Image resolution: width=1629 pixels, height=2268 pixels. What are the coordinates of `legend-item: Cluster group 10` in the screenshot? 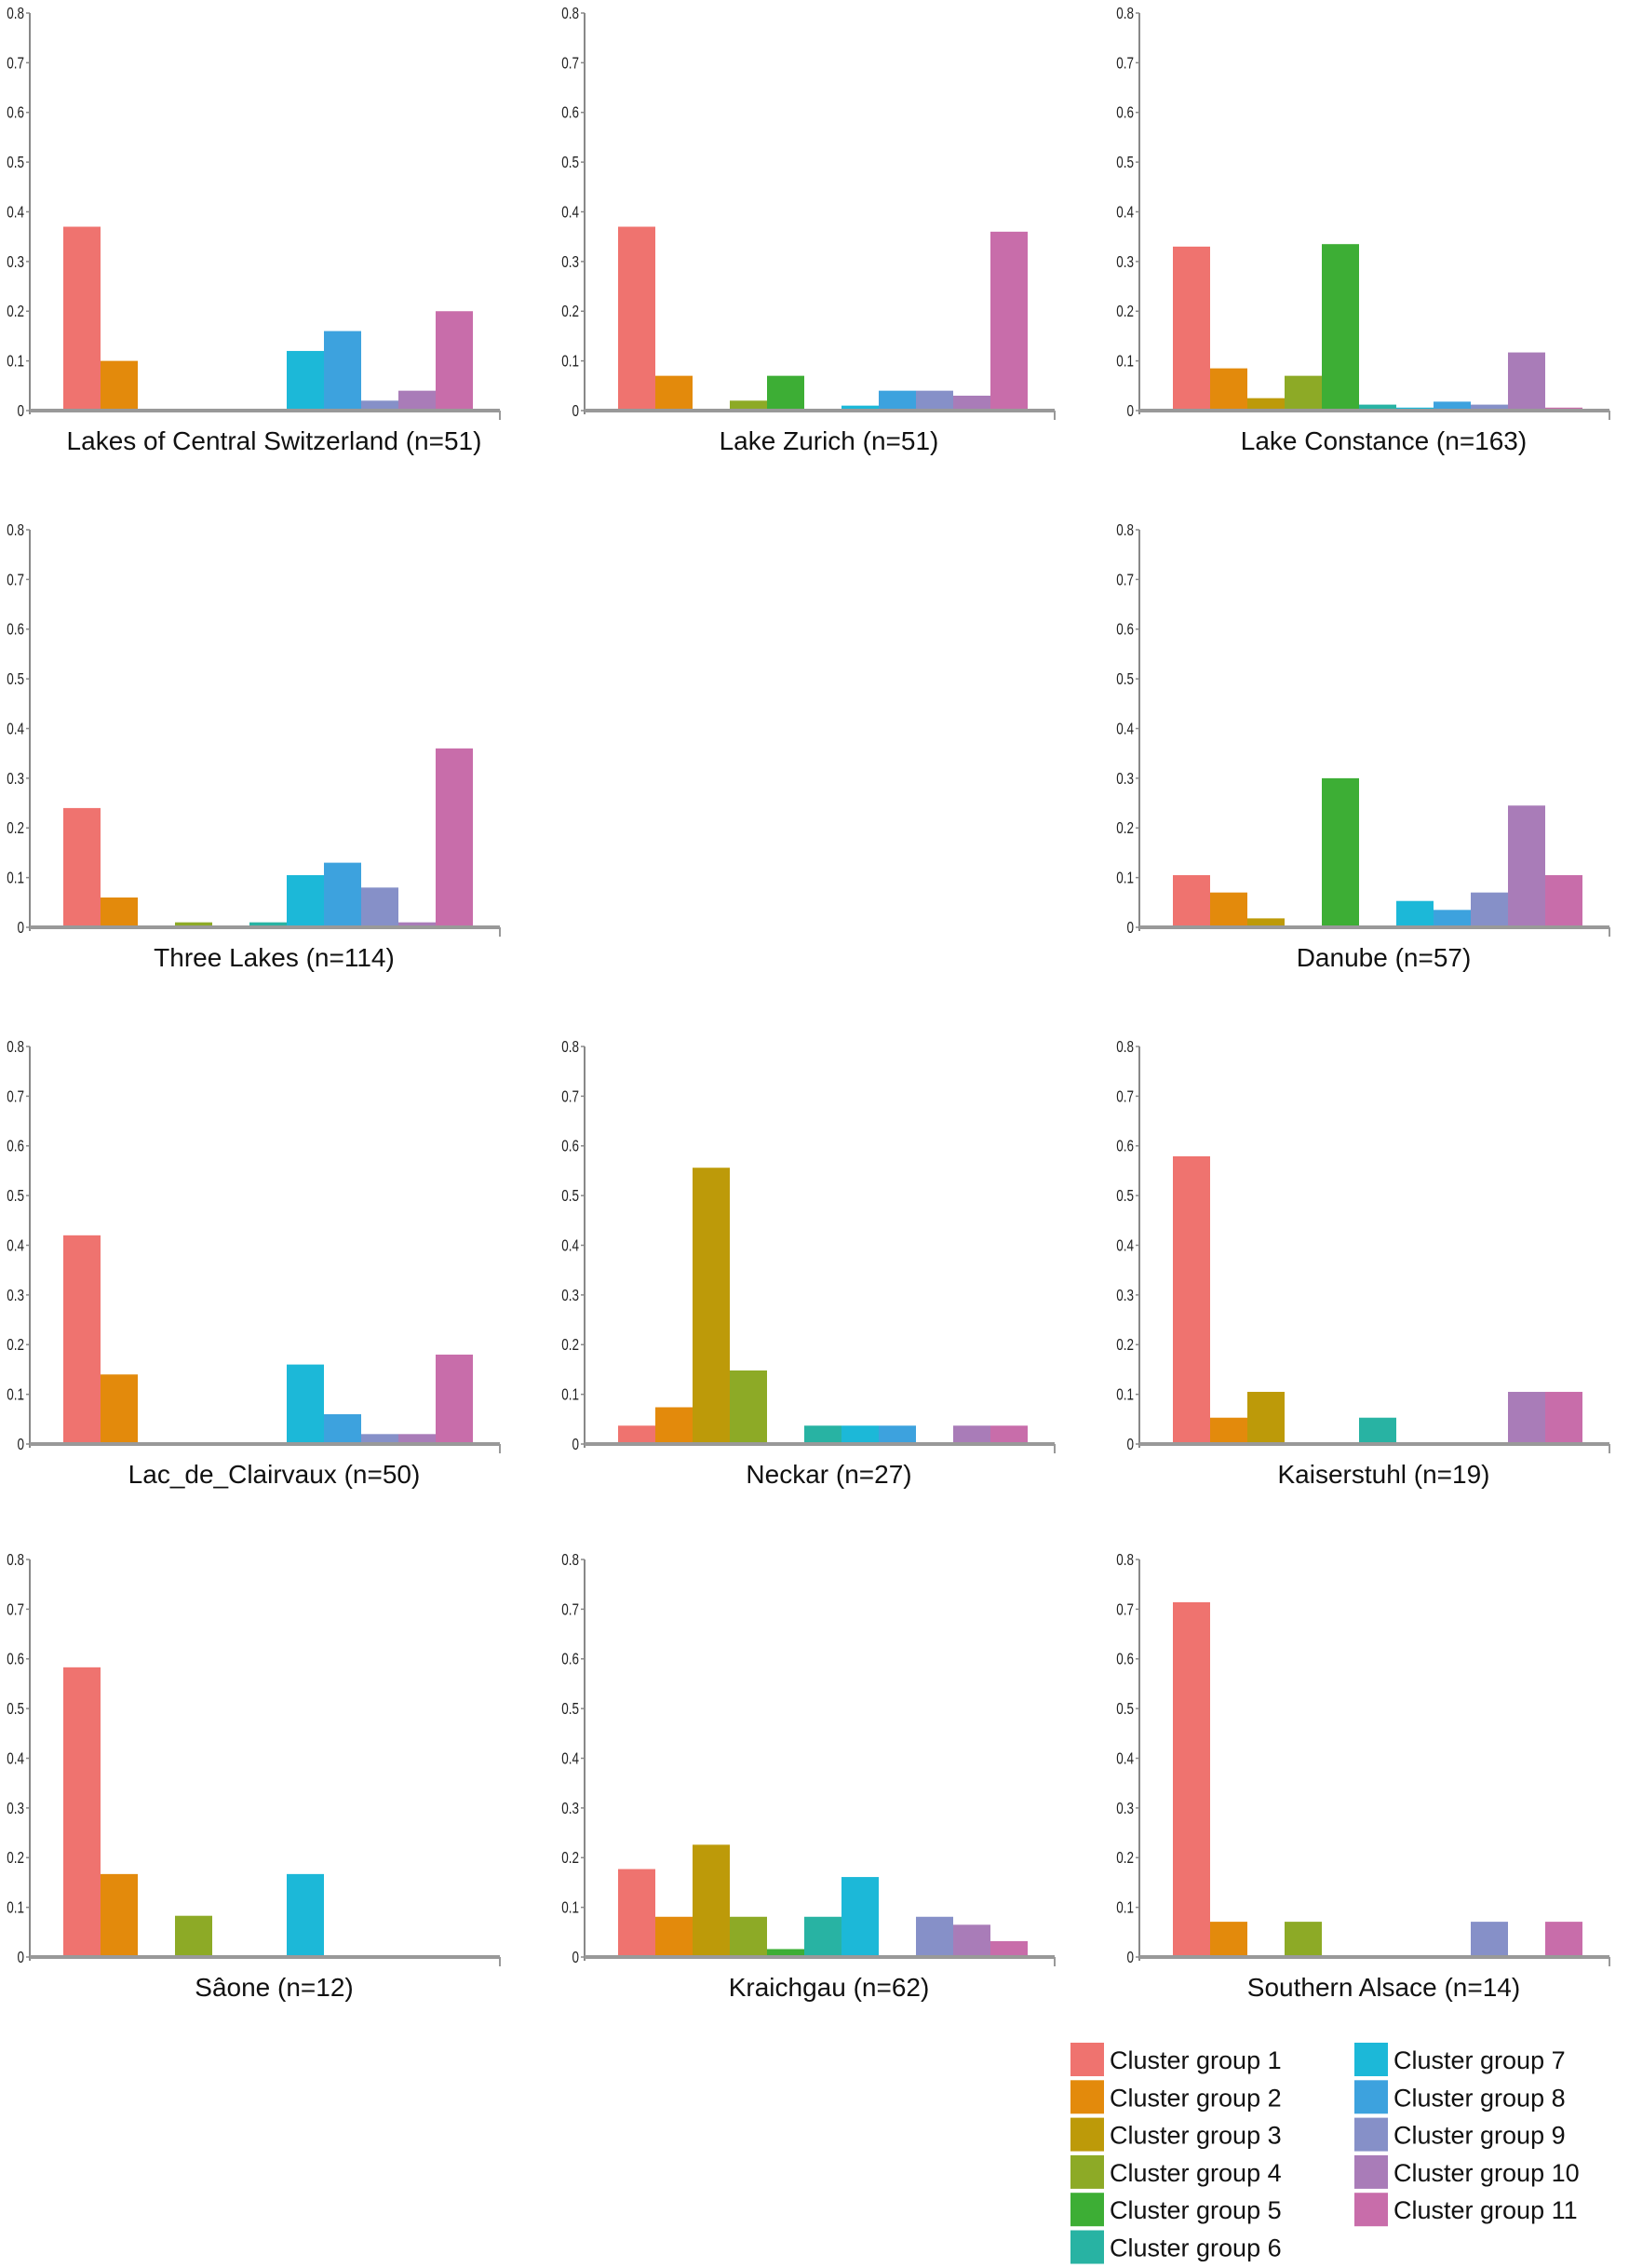 It's located at (1467, 2172).